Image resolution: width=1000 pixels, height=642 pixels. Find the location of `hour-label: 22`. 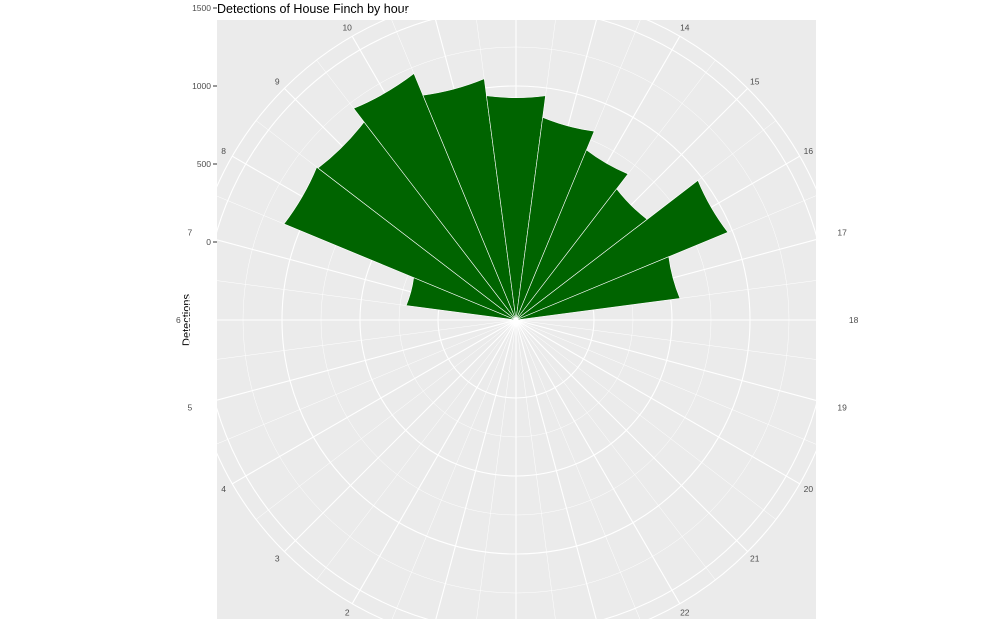

hour-label: 22 is located at coordinates (685, 612).